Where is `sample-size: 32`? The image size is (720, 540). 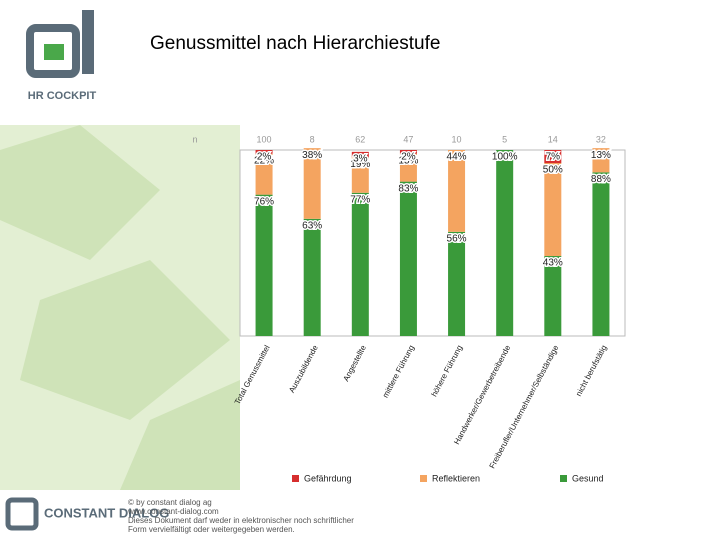 sample-size: 32 is located at coordinates (601, 139).